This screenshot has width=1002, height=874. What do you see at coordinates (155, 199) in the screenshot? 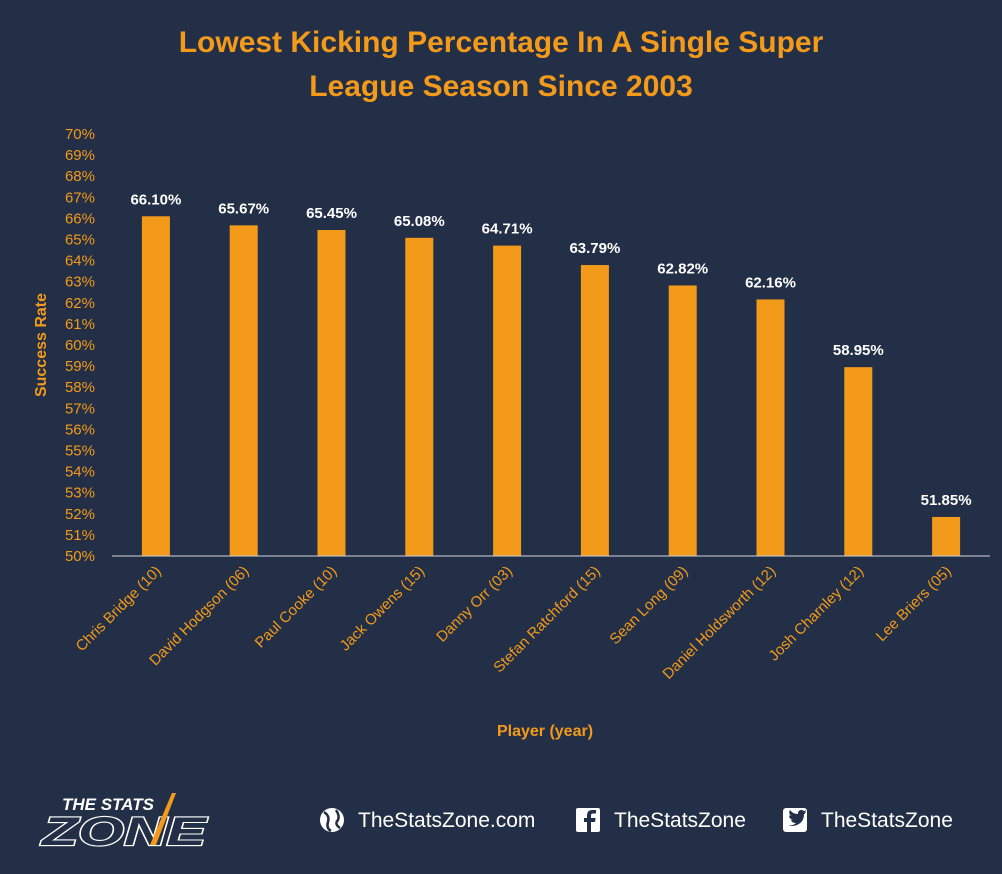
I see `data-label: 66.10%` at bounding box center [155, 199].